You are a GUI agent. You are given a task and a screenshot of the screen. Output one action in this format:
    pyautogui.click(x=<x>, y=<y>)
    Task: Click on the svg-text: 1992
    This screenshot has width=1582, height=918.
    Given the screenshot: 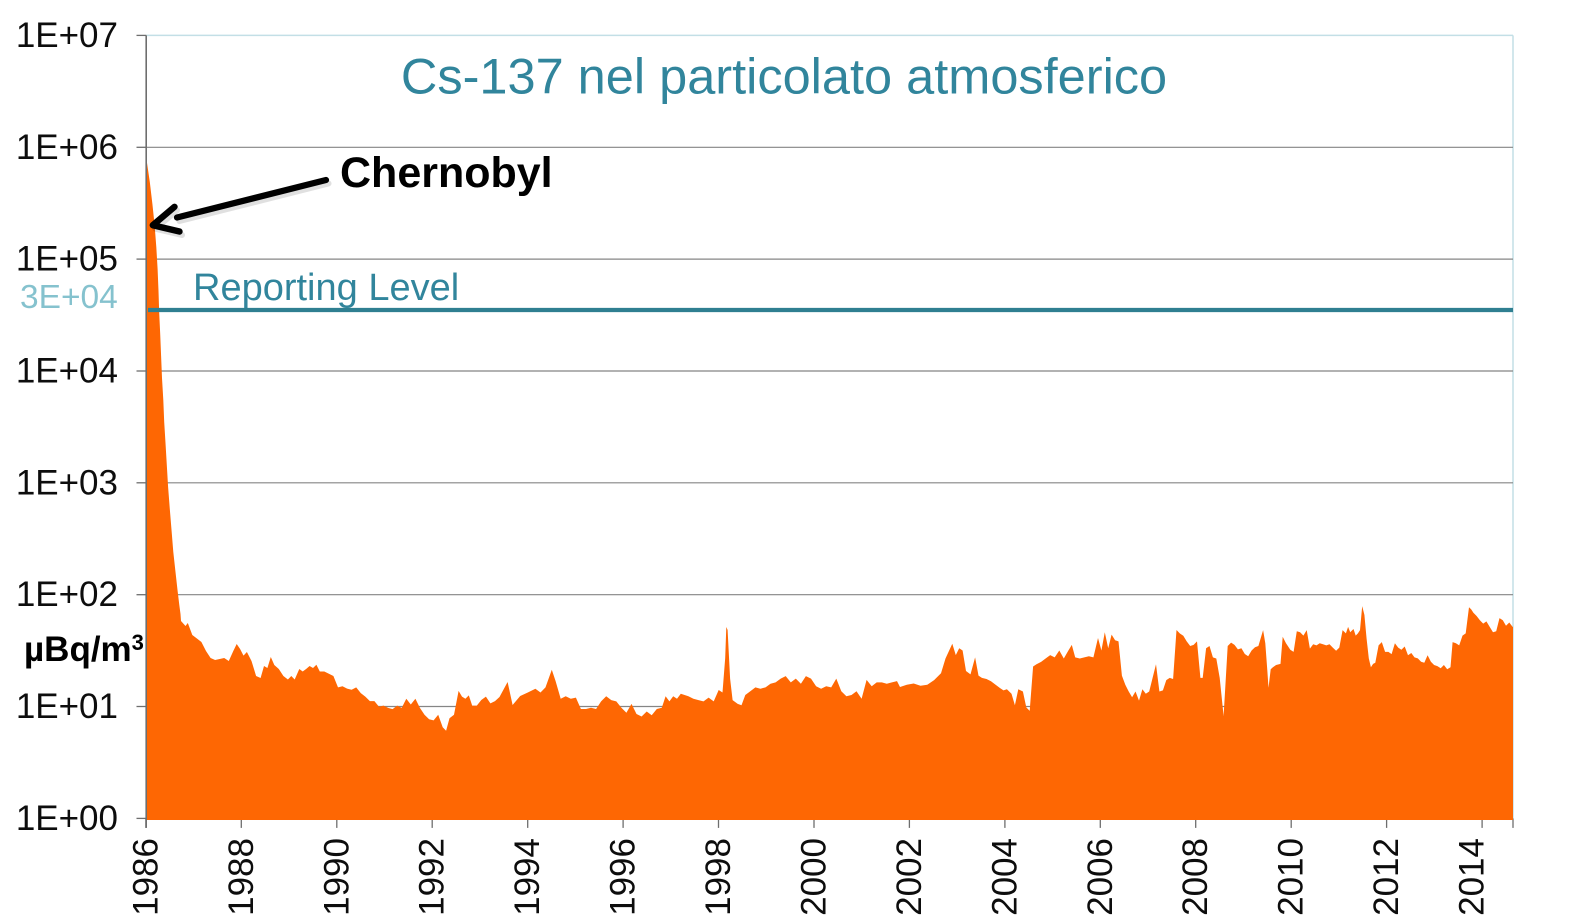 What is the action you would take?
    pyautogui.click(x=432, y=877)
    